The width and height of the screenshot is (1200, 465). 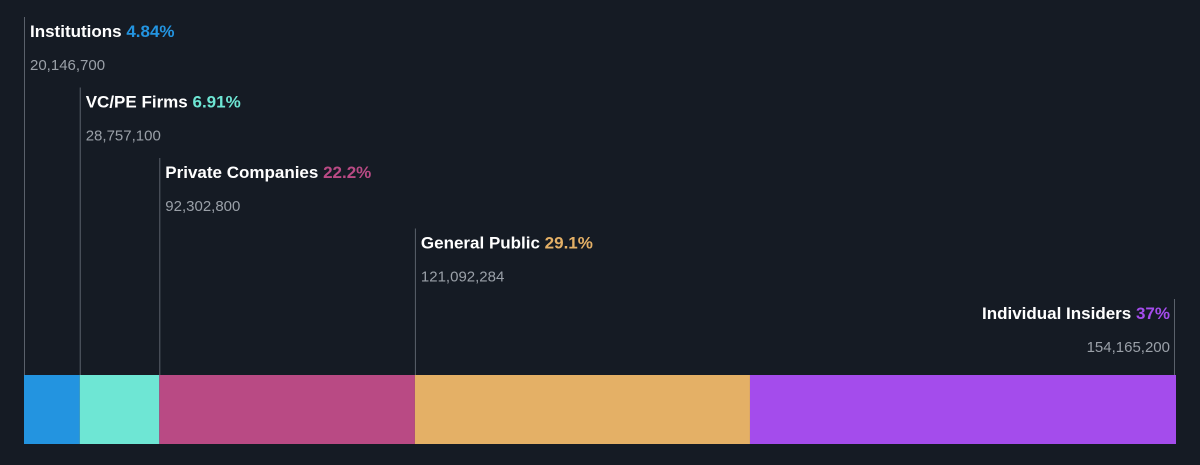 I want to click on segment-label-private-companies: Private Companies 22.2%, so click(x=268, y=172).